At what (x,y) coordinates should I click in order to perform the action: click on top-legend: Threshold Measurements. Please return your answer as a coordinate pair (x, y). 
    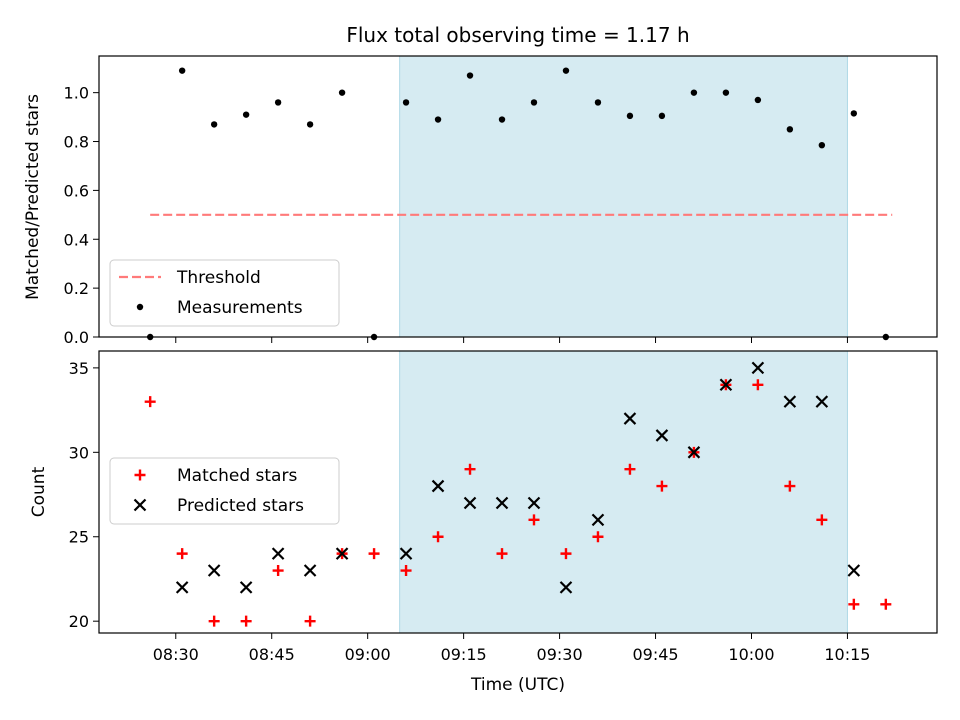
    Looking at the image, I should click on (224, 293).